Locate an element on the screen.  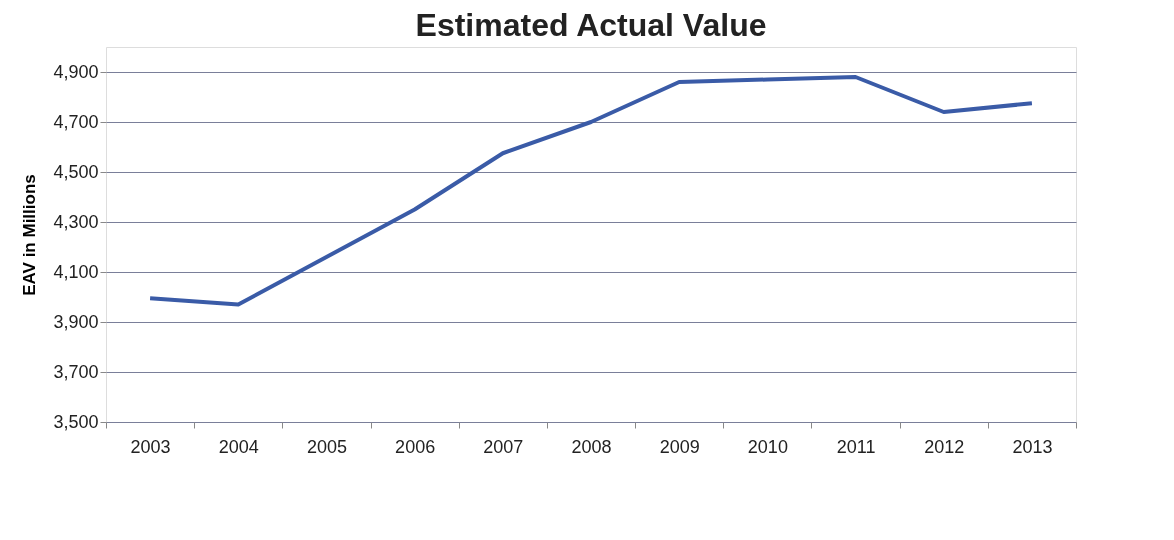
x-tick-label: 2013 is located at coordinates (1032, 446).